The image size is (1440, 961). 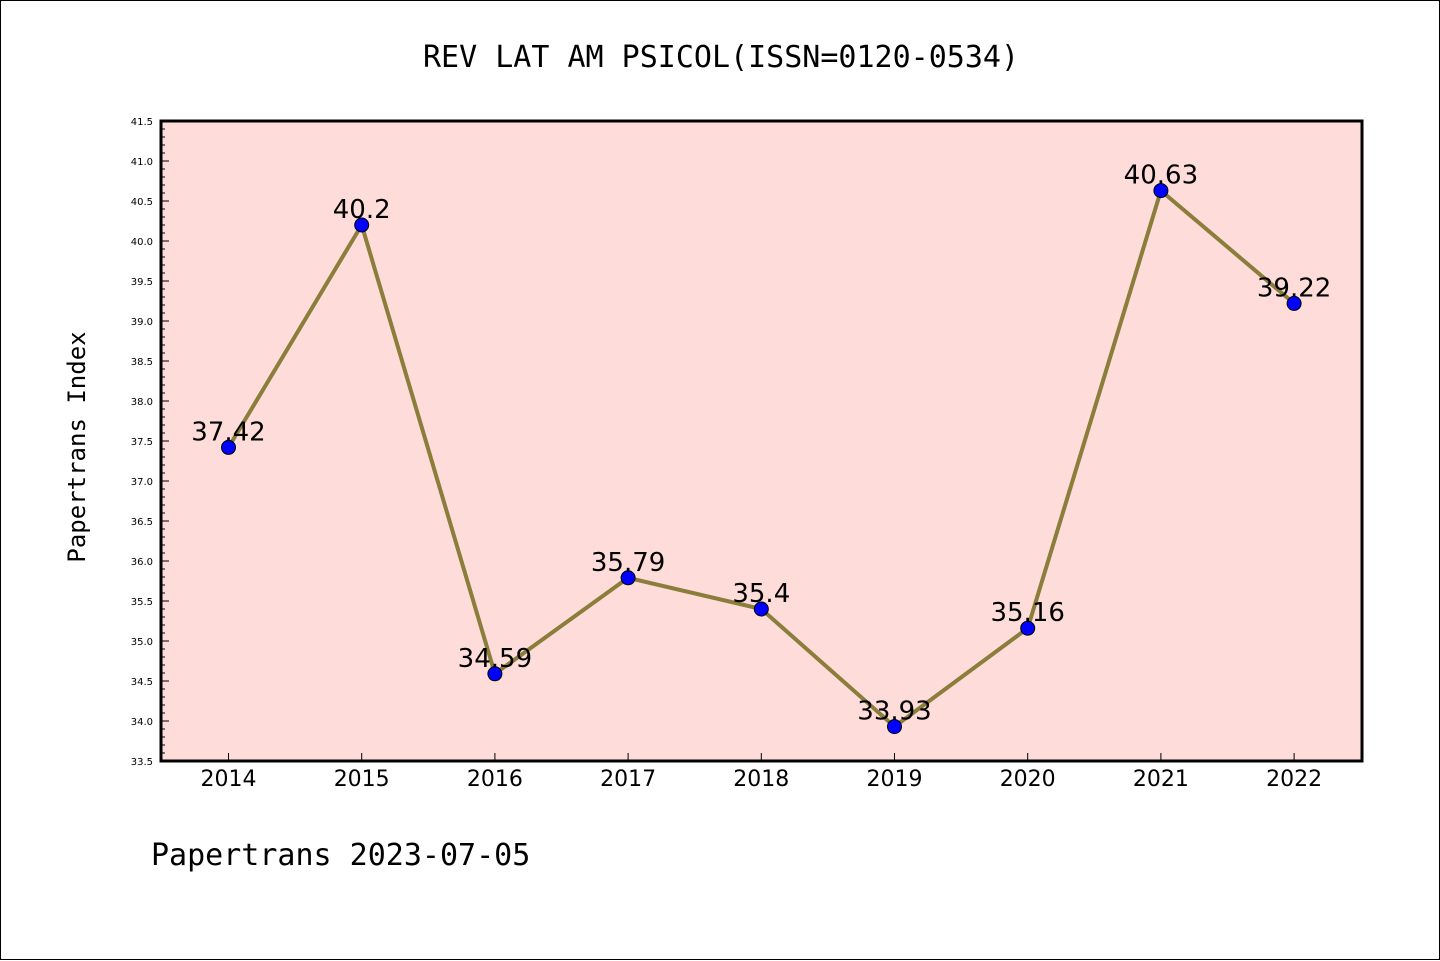 What do you see at coordinates (142, 402) in the screenshot?
I see `y-tick-label: 38.0` at bounding box center [142, 402].